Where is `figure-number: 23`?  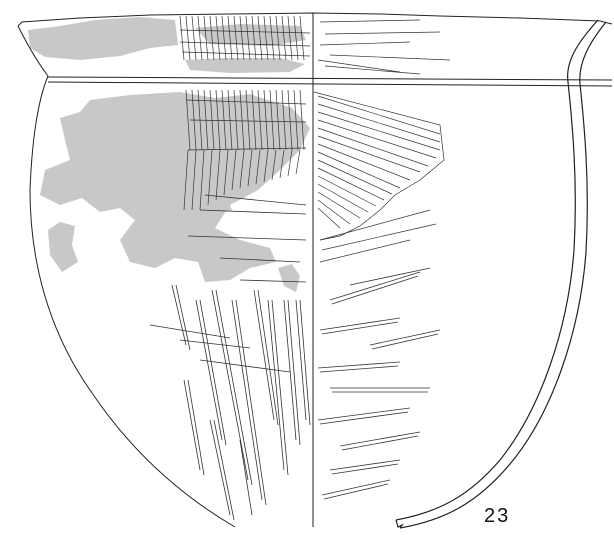 figure-number: 23 is located at coordinates (497, 516).